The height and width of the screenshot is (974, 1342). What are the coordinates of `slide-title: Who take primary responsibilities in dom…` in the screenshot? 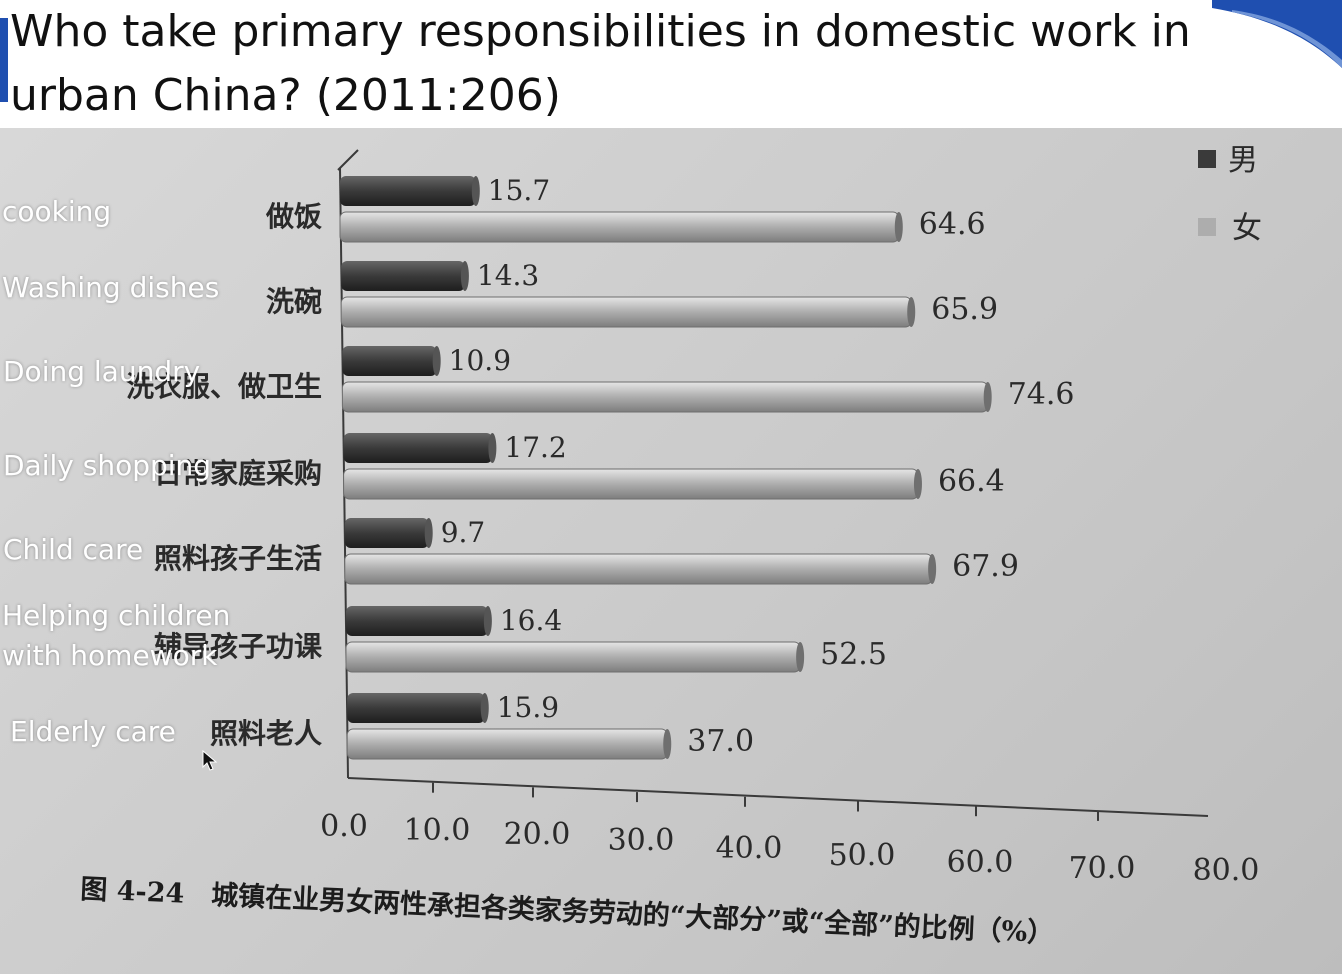 It's located at (660, 64).